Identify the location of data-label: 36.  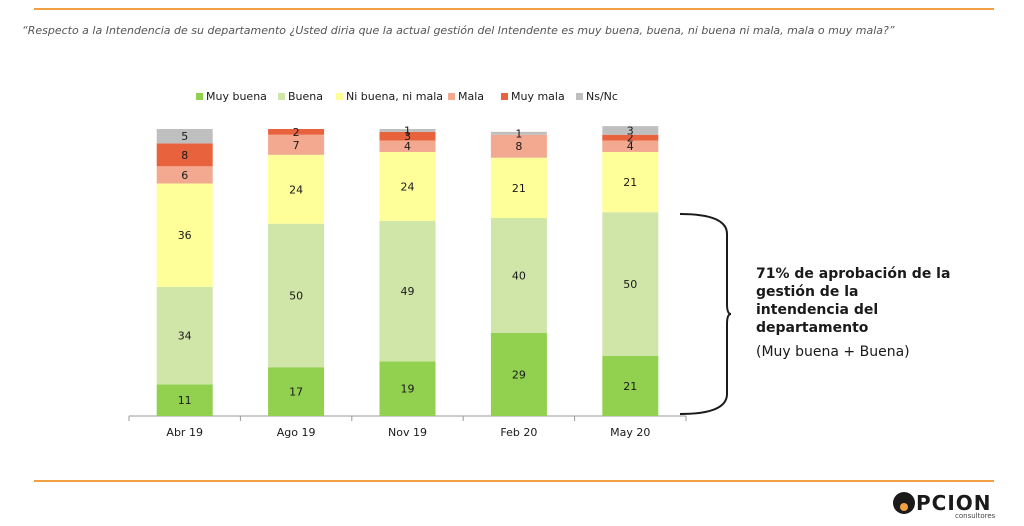
(185, 235).